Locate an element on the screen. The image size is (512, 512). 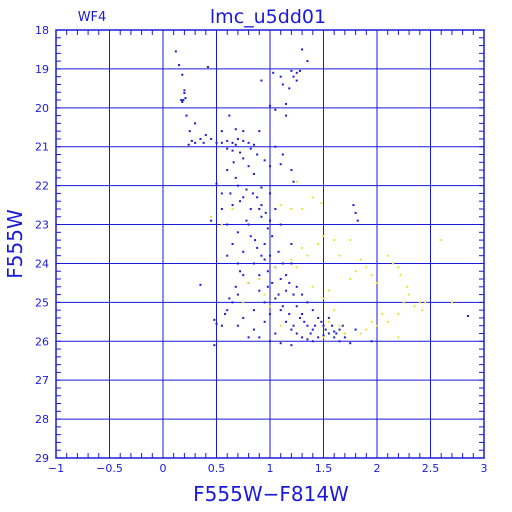
y-tick-label: 18 is located at coordinates (42, 30).